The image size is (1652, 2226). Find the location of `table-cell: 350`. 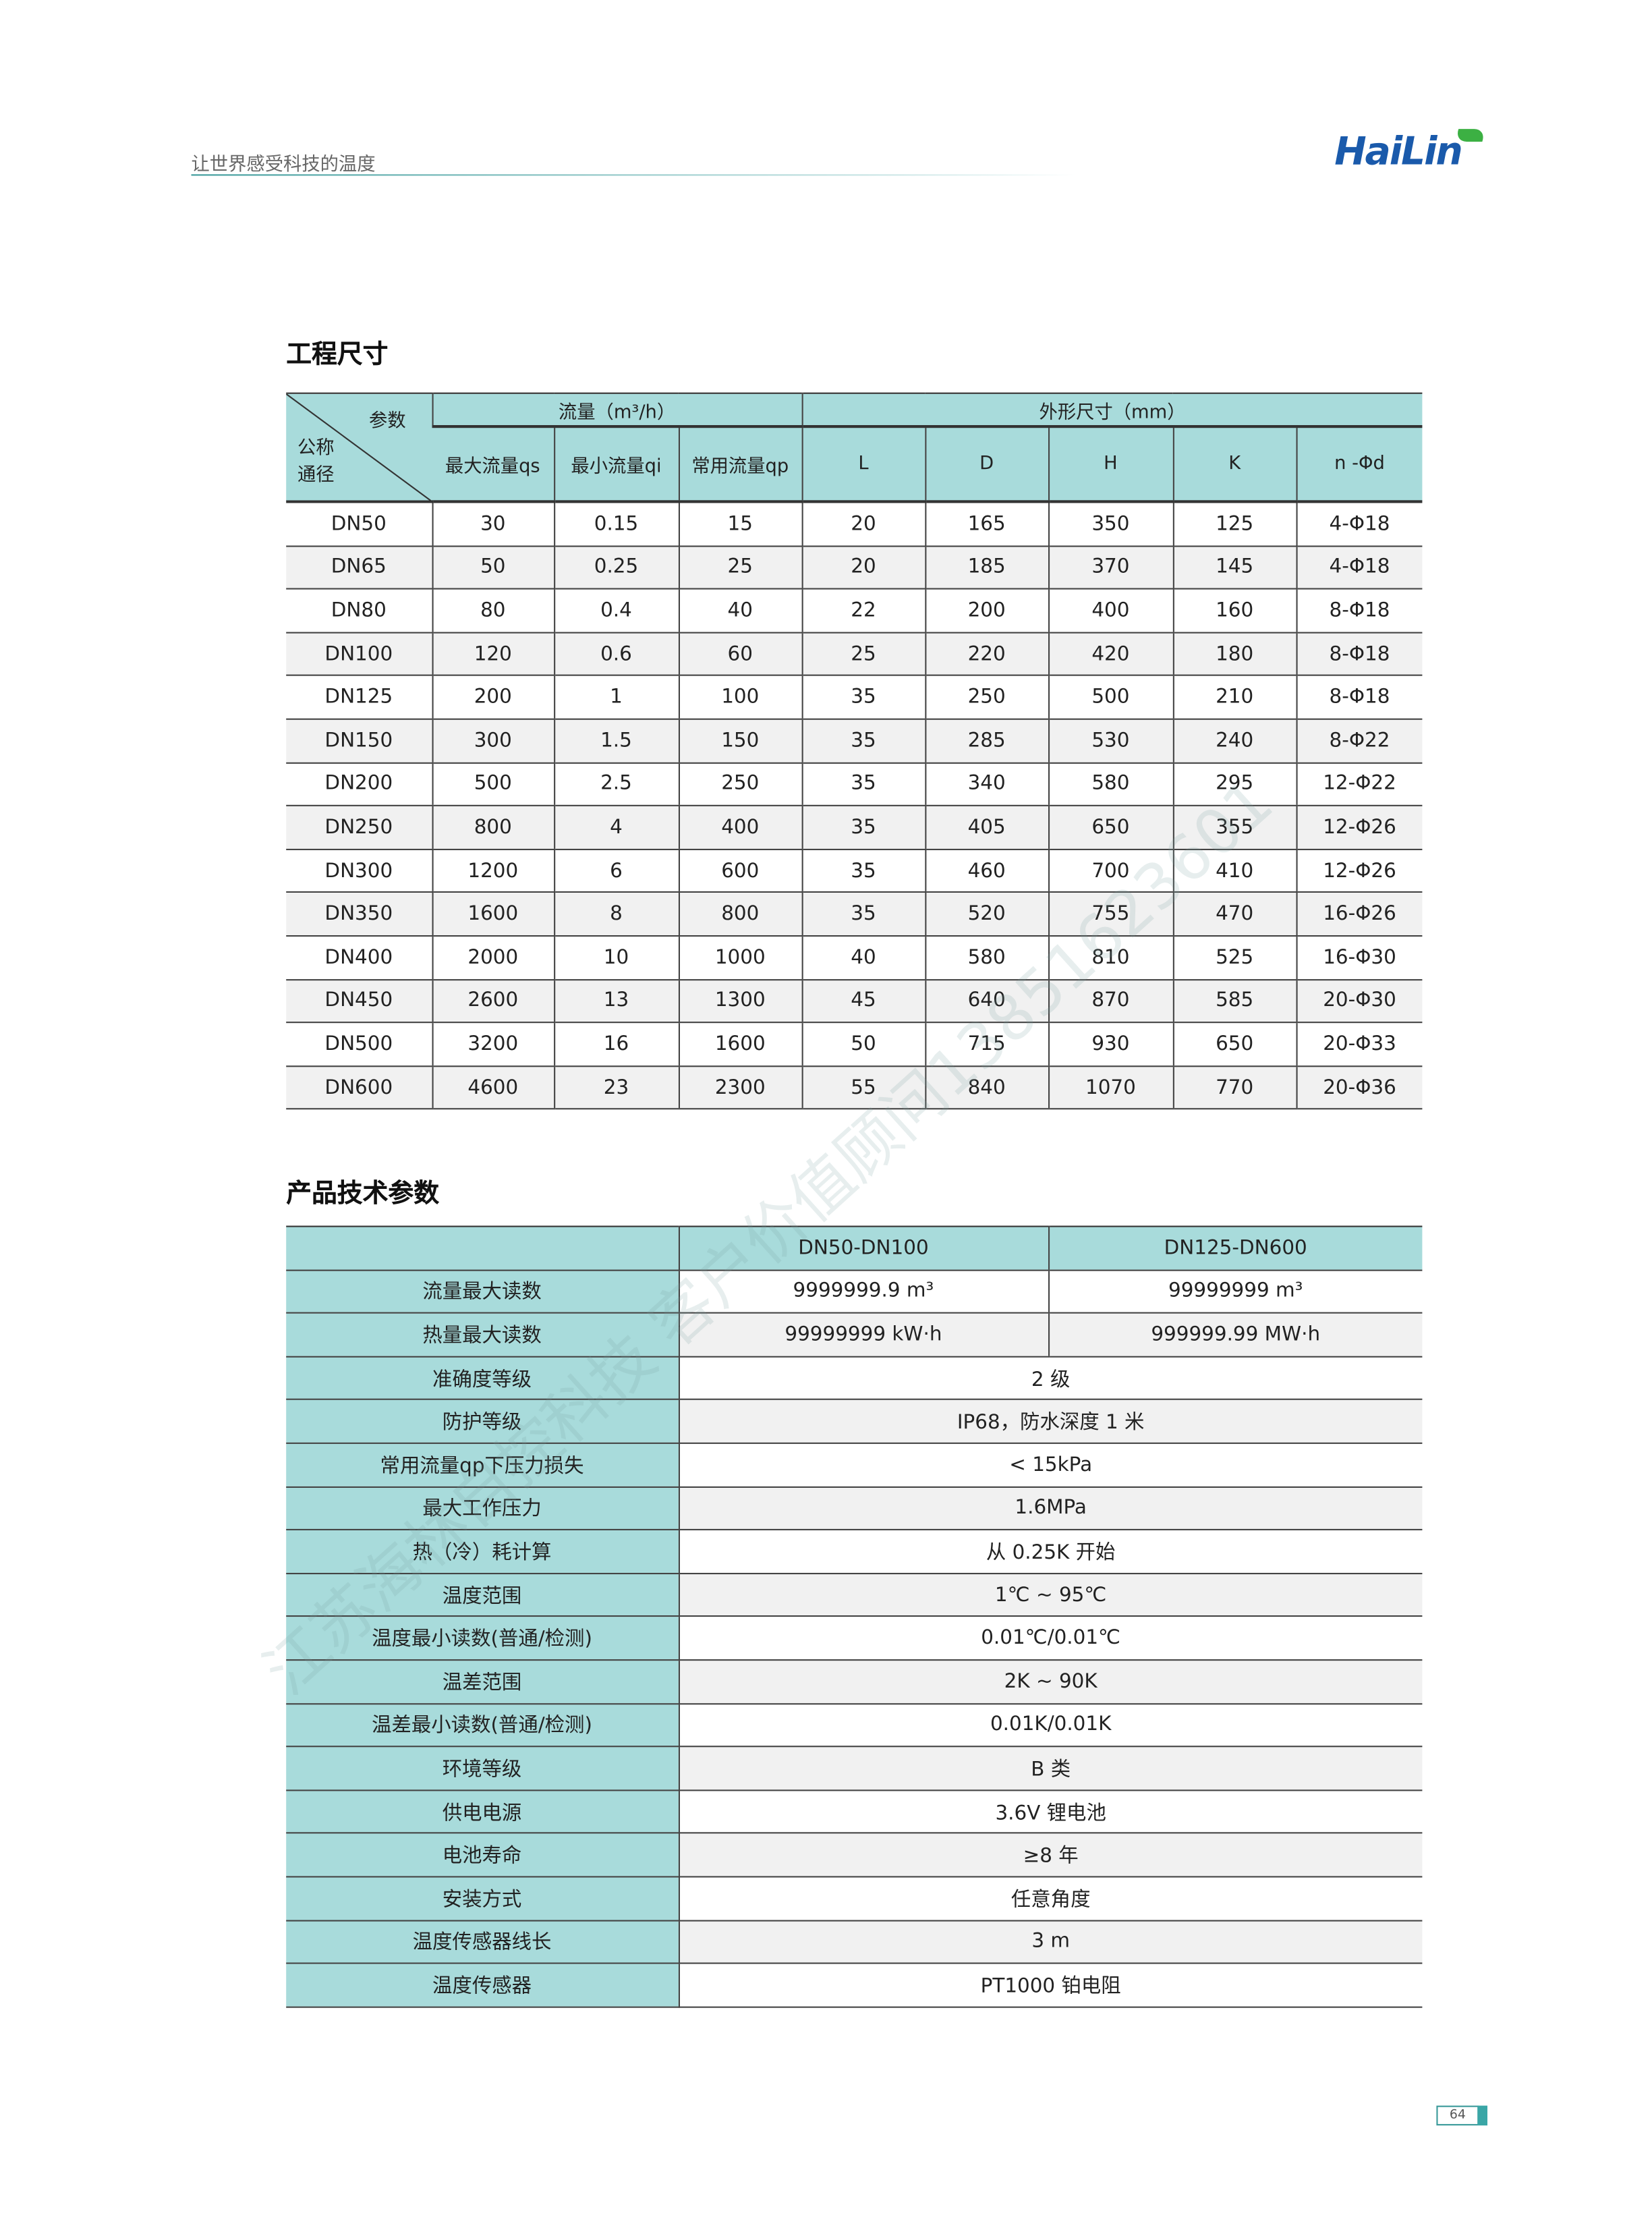

table-cell: 350 is located at coordinates (1110, 524).